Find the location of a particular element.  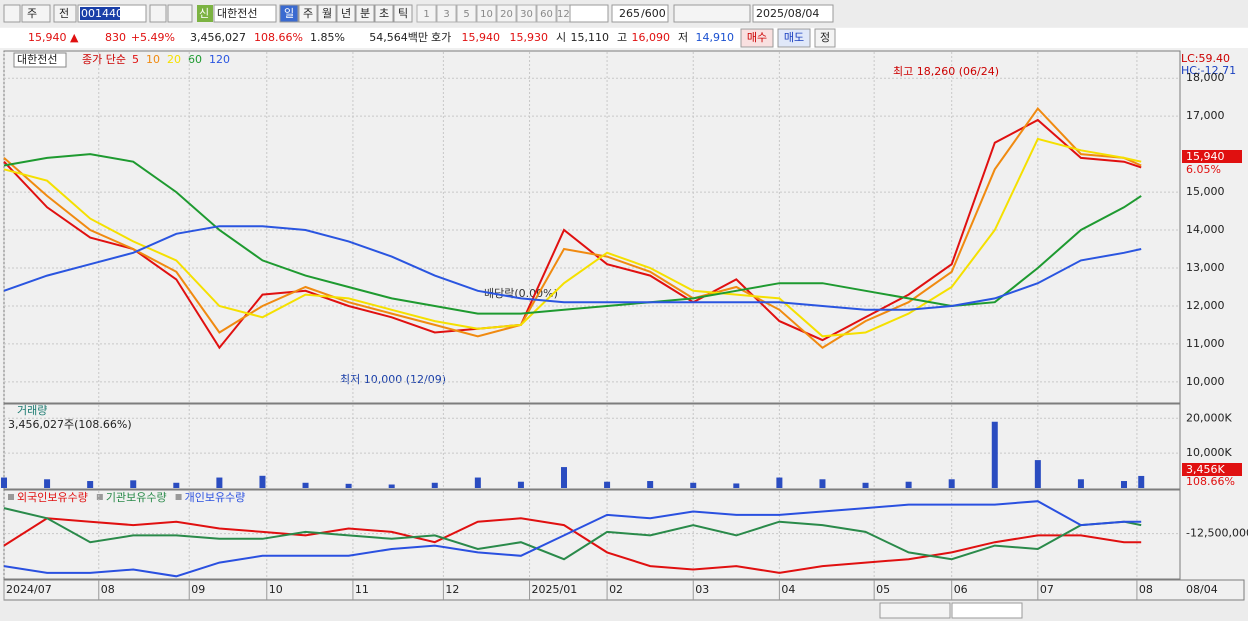

last-rate: 6.05% is located at coordinates (1203, 169).